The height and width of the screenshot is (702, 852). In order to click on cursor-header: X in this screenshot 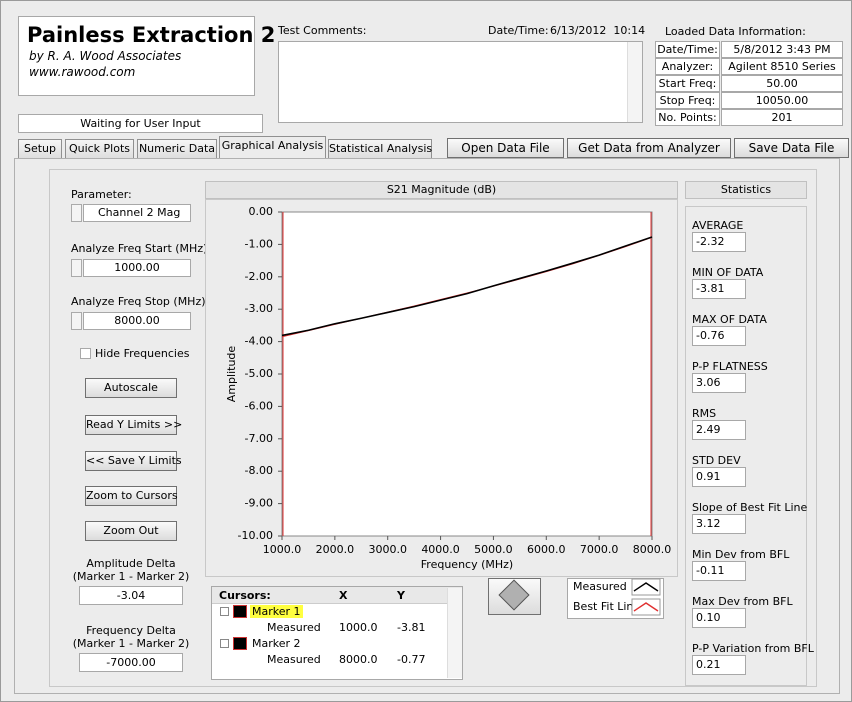, I will do `click(343, 595)`.